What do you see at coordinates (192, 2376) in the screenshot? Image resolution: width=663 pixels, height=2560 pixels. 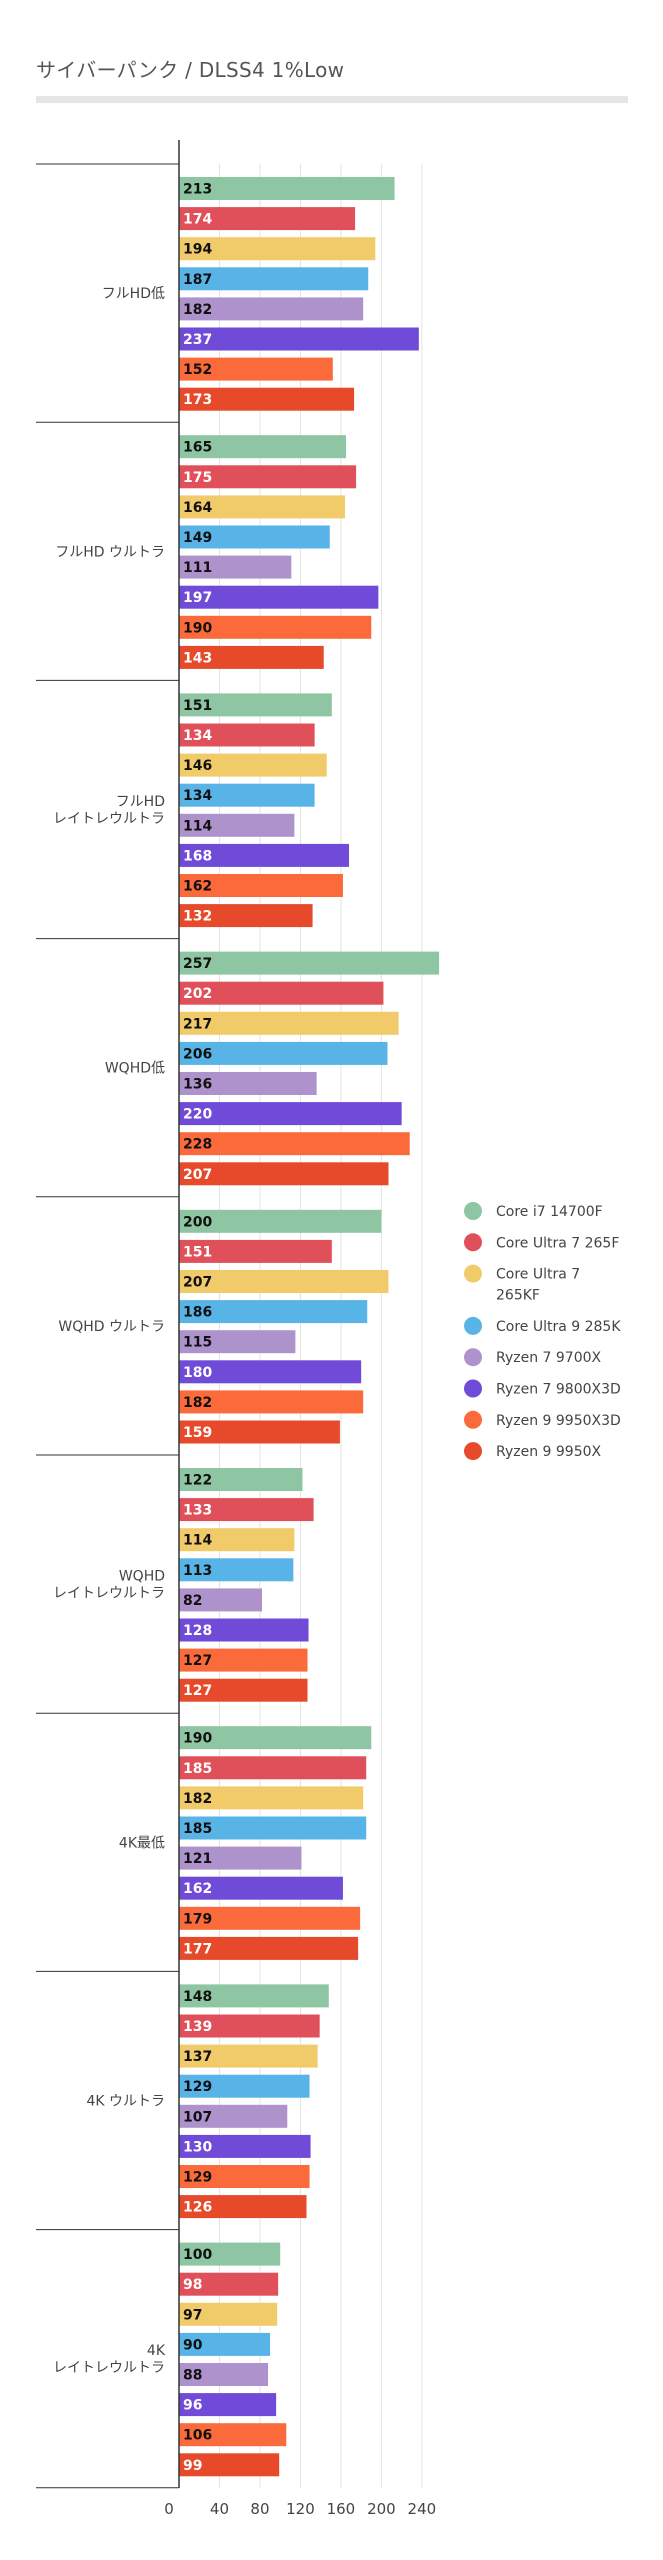 I see `bar-value-label: 88` at bounding box center [192, 2376].